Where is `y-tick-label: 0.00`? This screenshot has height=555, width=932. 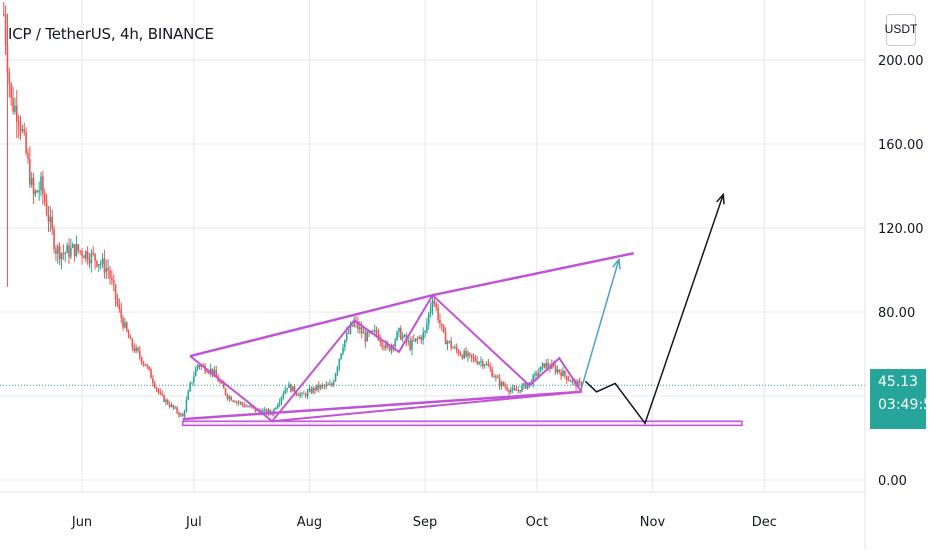 y-tick-label: 0.00 is located at coordinates (892, 481).